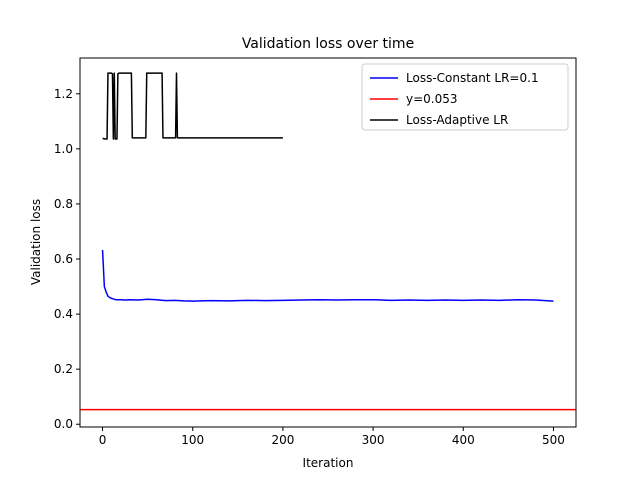  What do you see at coordinates (457, 120) in the screenshot?
I see `legend-label-2: Loss-Adaptive LR` at bounding box center [457, 120].